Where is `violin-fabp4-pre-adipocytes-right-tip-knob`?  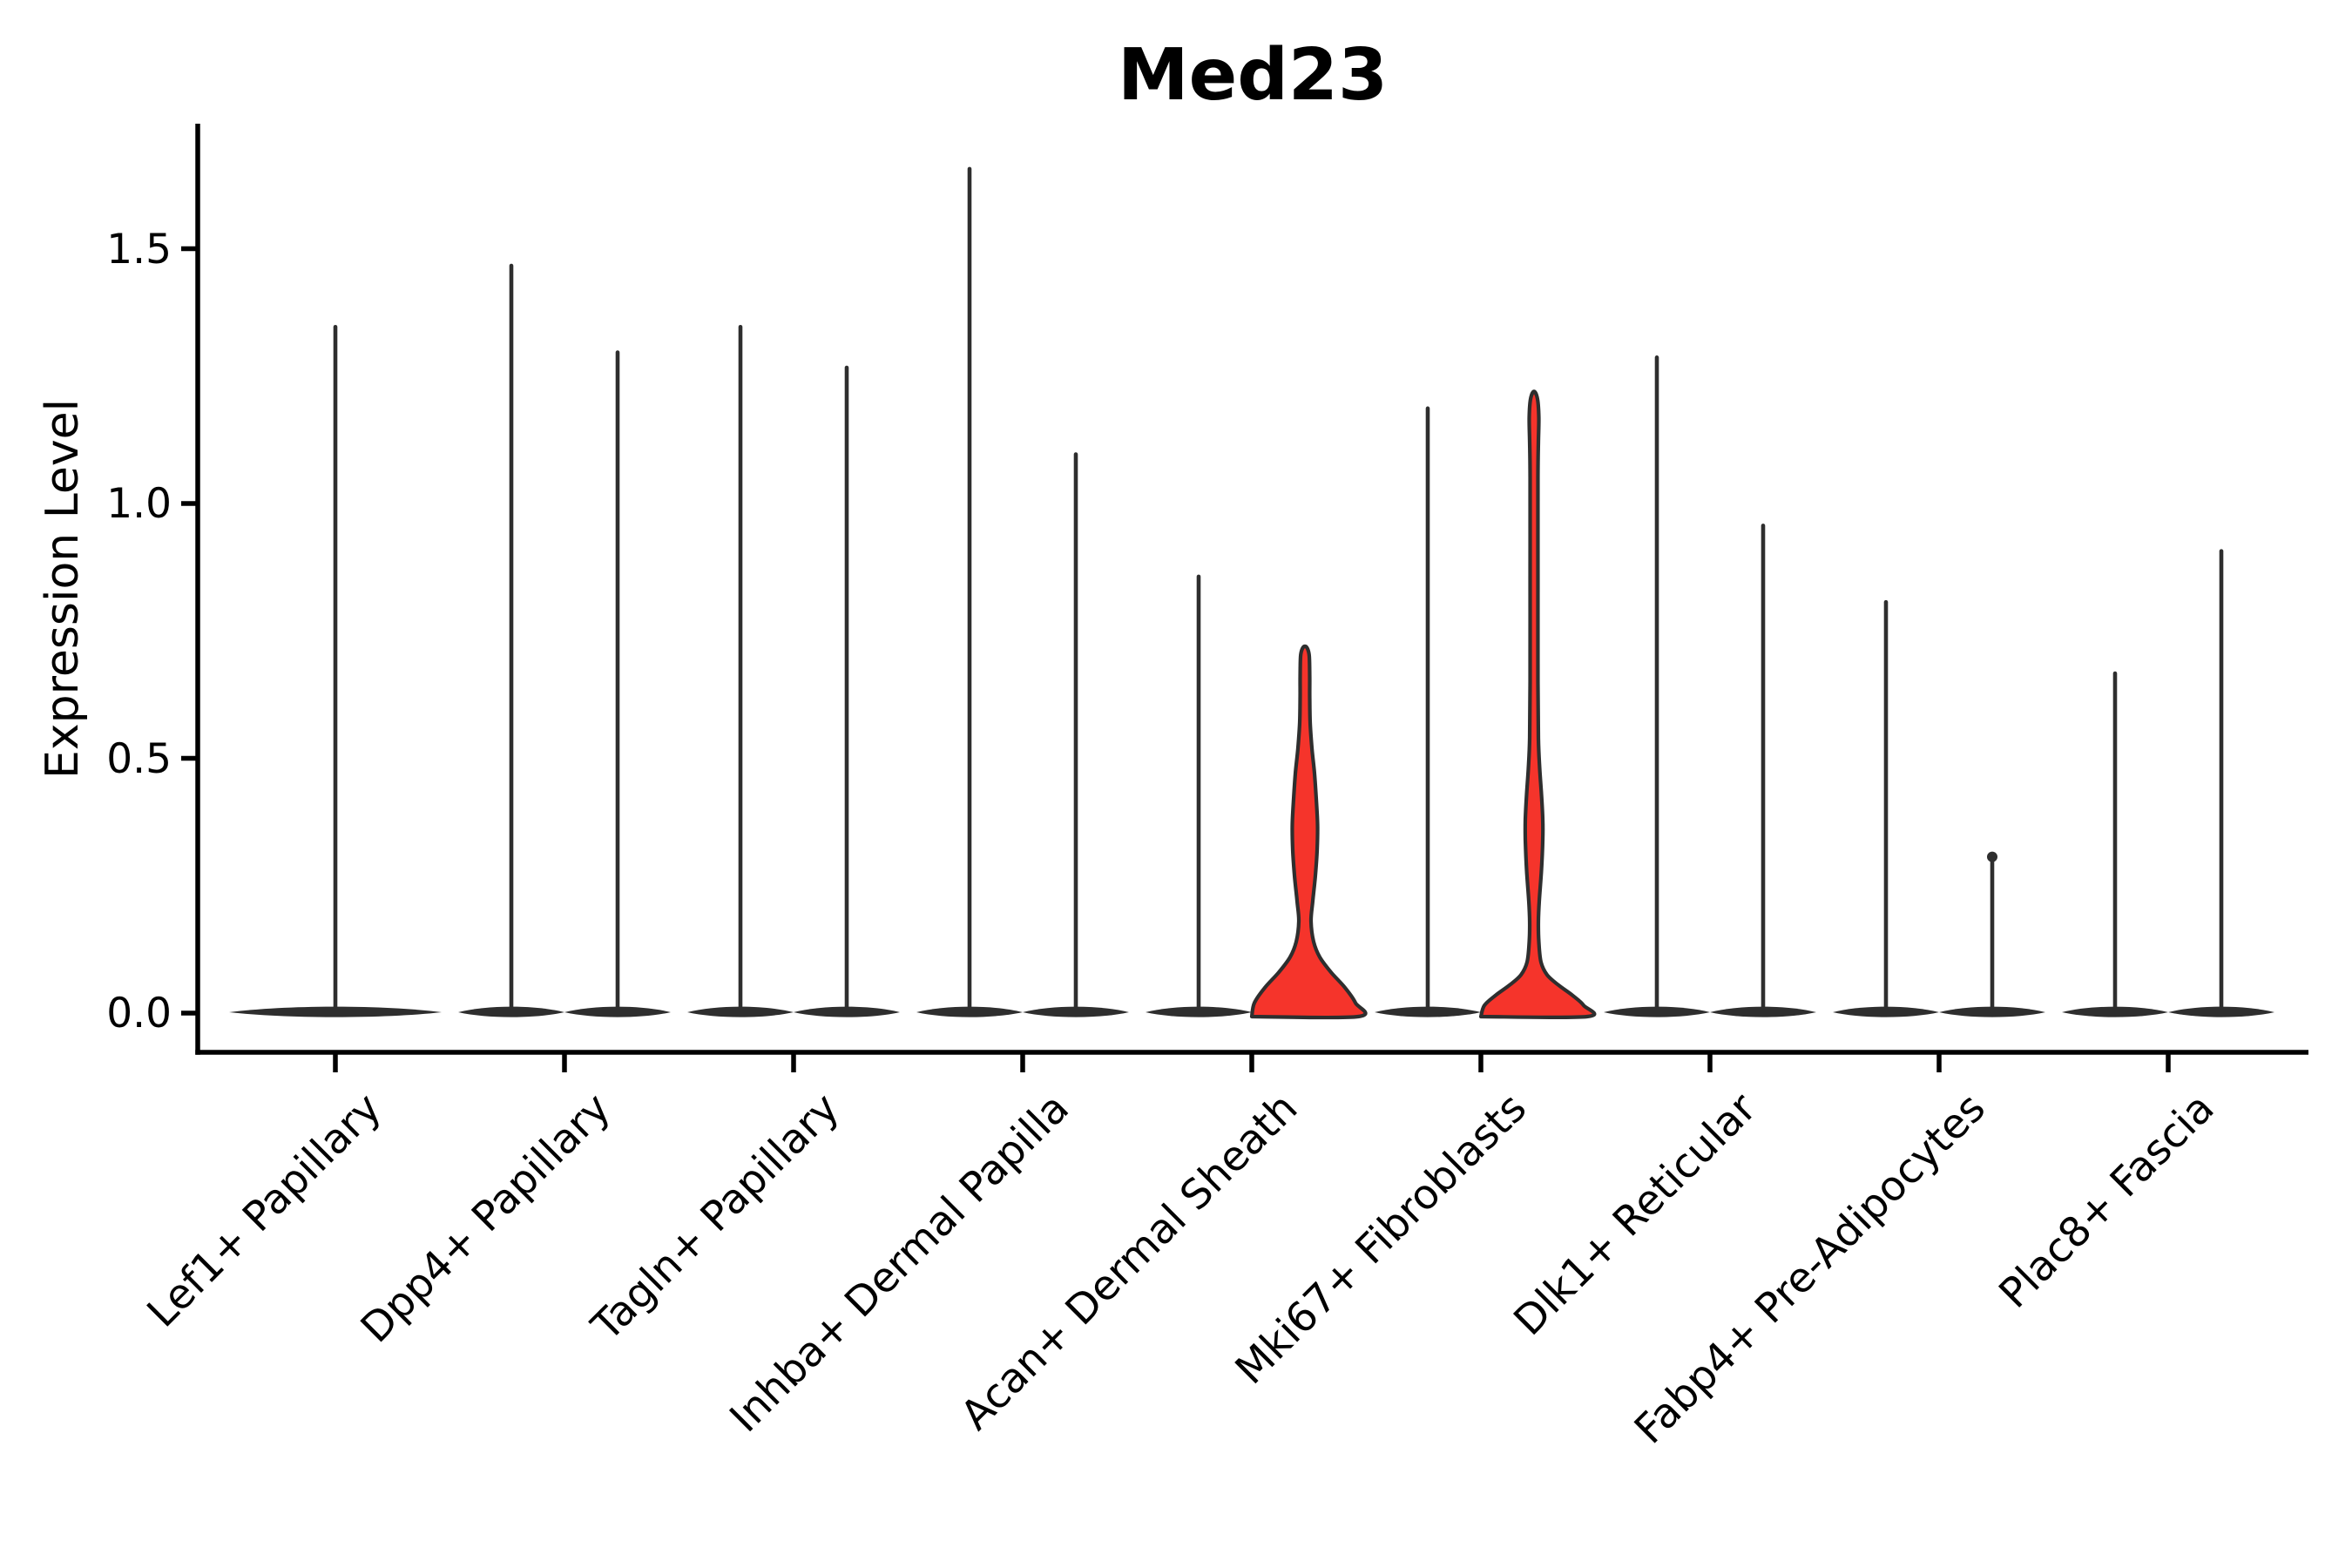 violin-fabp4-pre-adipocytes-right-tip-knob is located at coordinates (1992, 856).